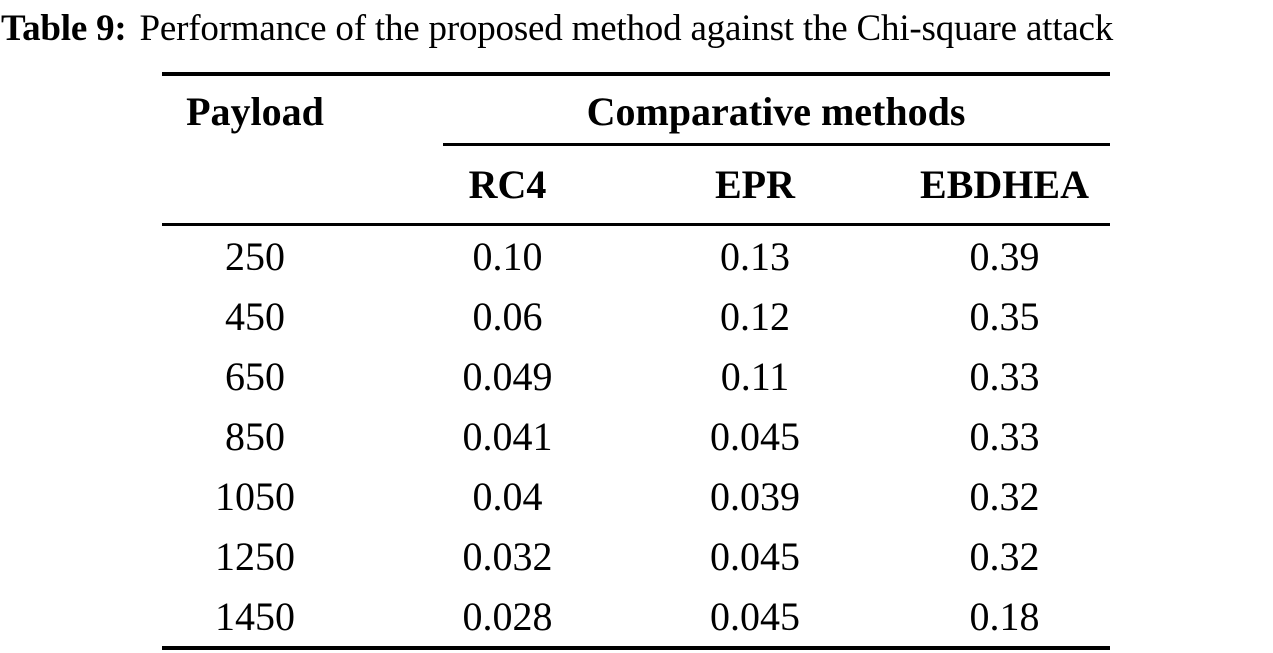  I want to click on comparative-methods-underline, so click(777, 144).